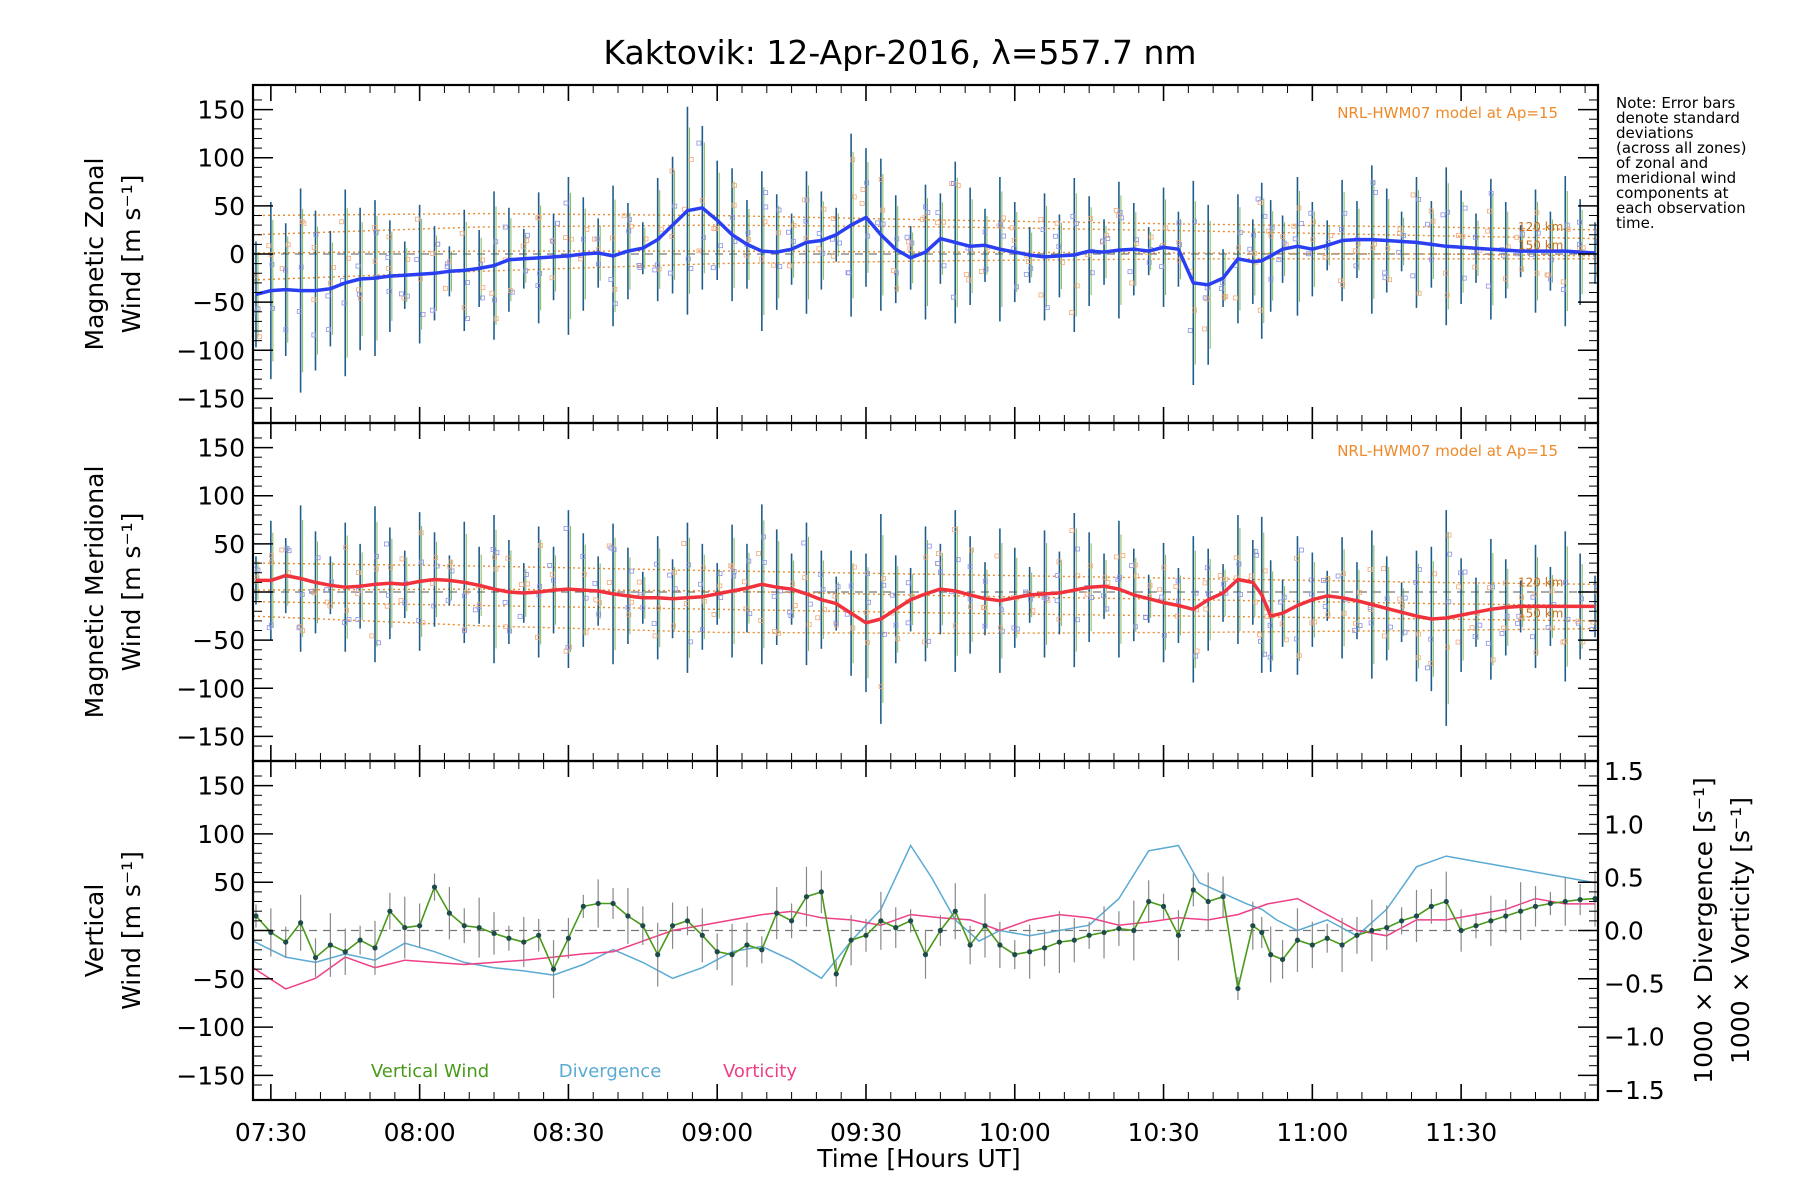 Image resolution: width=1800 pixels, height=1200 pixels. I want to click on altitude-label: 150 km, so click(1540, 246).